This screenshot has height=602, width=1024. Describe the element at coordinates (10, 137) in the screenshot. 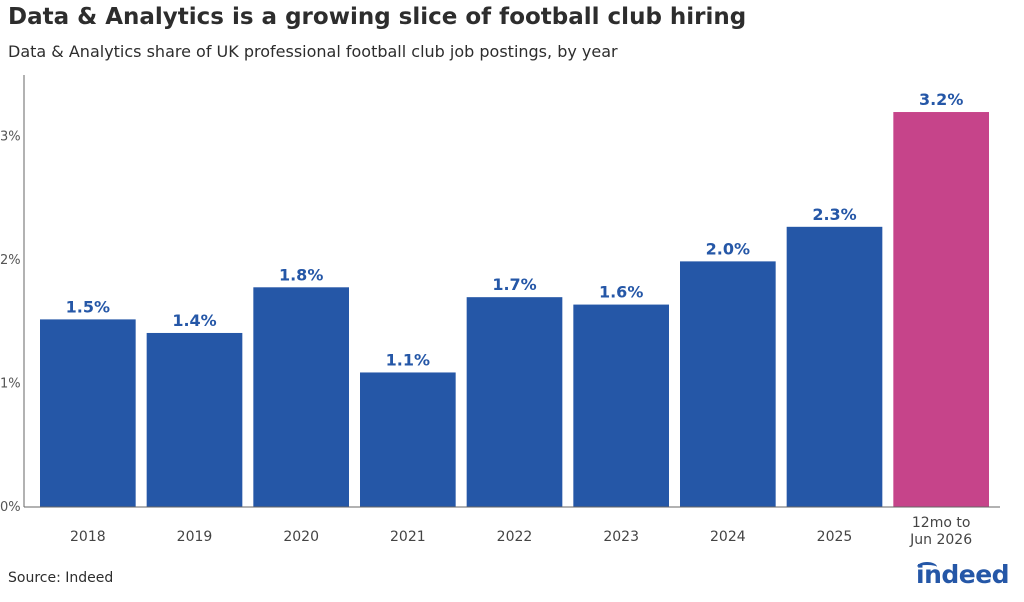

I see `y-tick-label: 3%` at that location.